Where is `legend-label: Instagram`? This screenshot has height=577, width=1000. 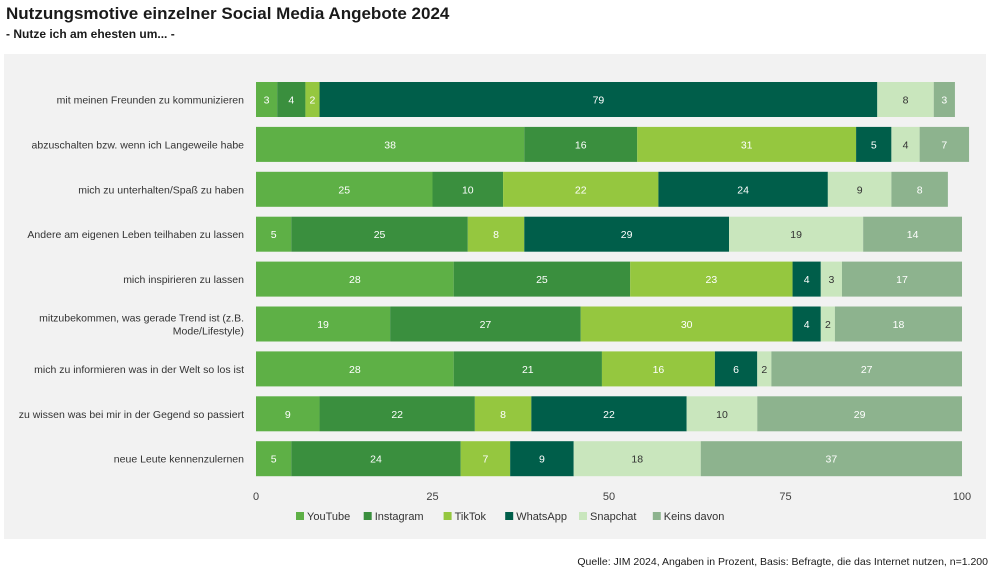
legend-label: Instagram is located at coordinates (399, 517).